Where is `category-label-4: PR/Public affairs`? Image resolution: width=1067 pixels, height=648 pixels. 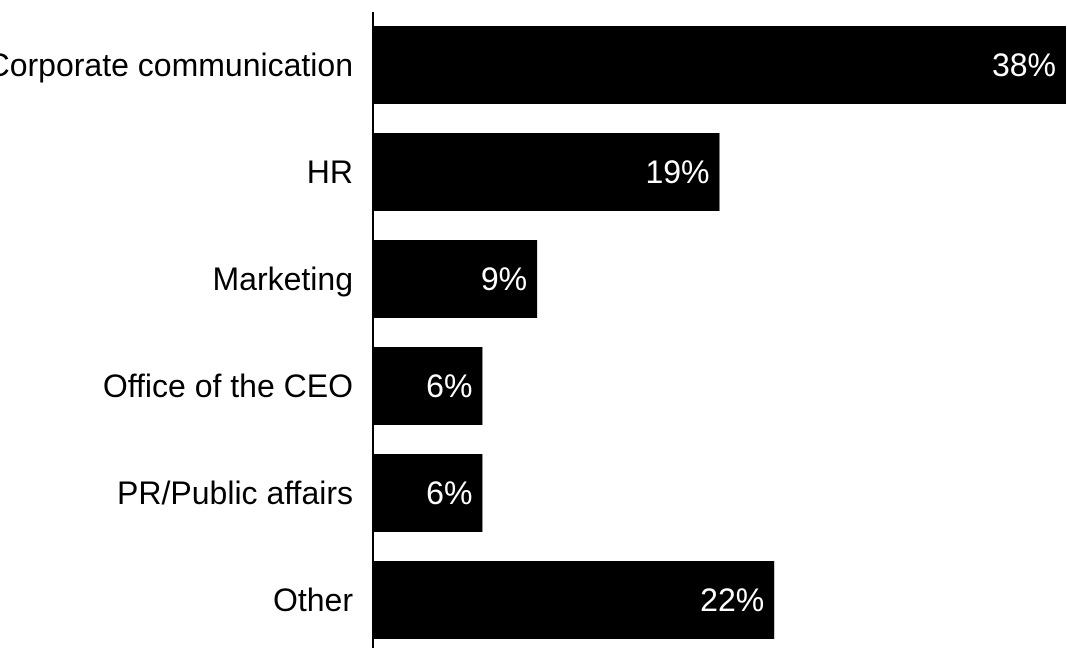 category-label-4: PR/Public affairs is located at coordinates (235, 493).